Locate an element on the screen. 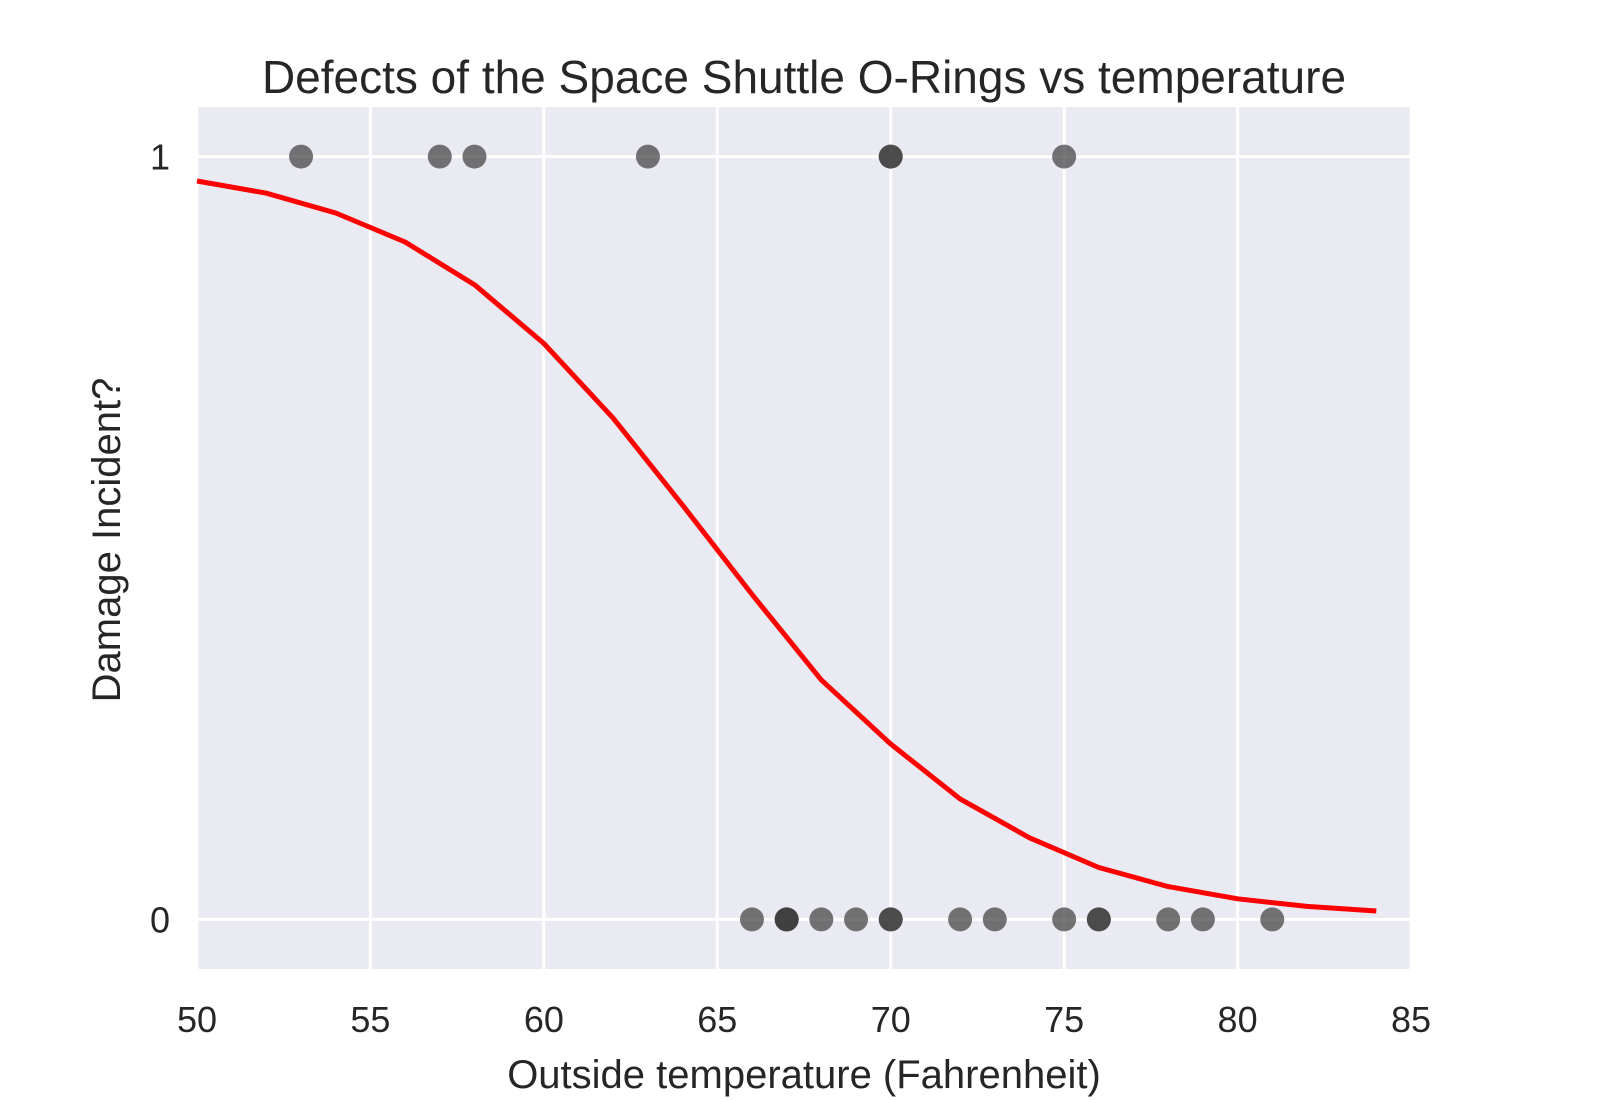 The image size is (1600, 1100). x-tick-label: 55 is located at coordinates (370, 1019).